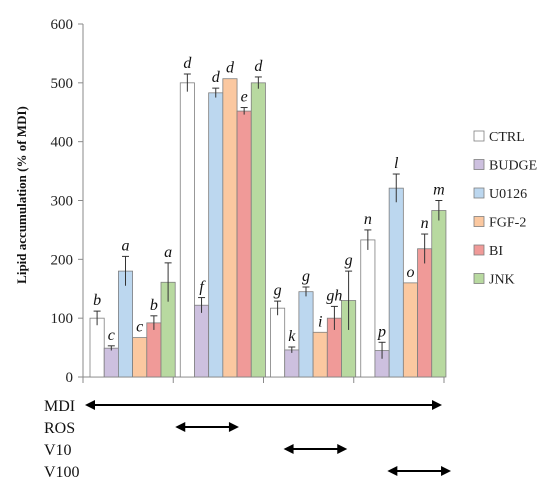 The height and width of the screenshot is (489, 550). I want to click on condition-label: ROS, so click(59, 428).